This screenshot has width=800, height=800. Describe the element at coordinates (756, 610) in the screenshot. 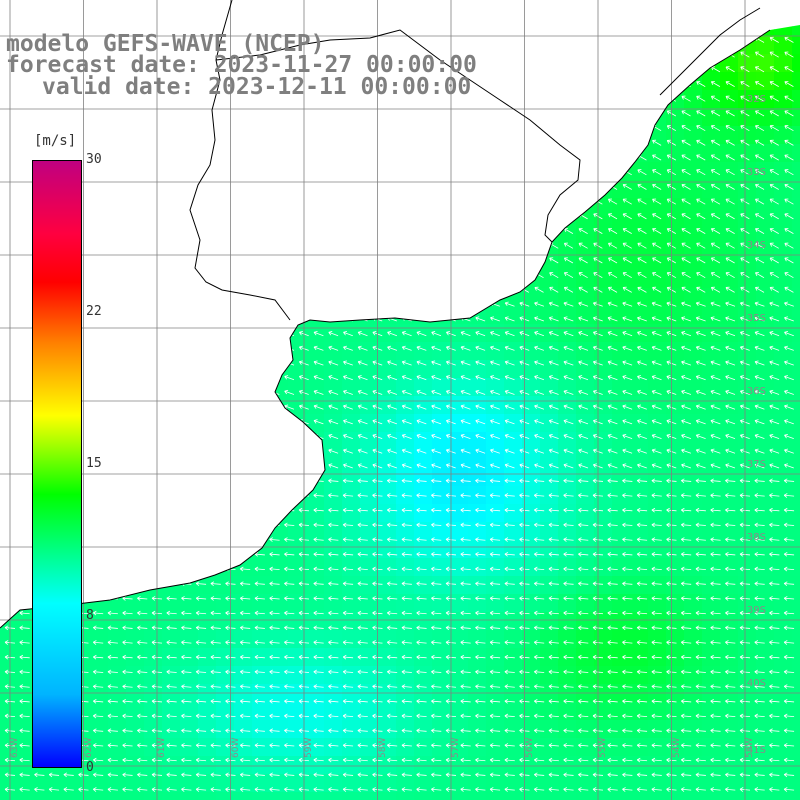

I see `lat-label: 39S` at that location.